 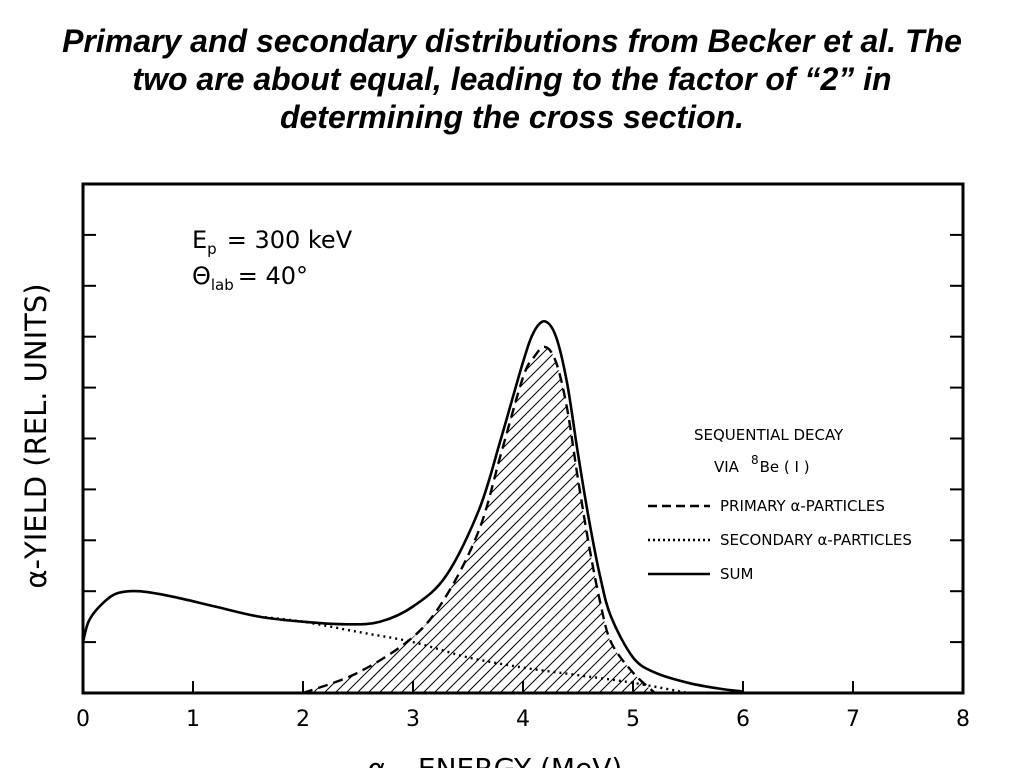 I want to click on x-tick-label: 7, so click(x=853, y=719).